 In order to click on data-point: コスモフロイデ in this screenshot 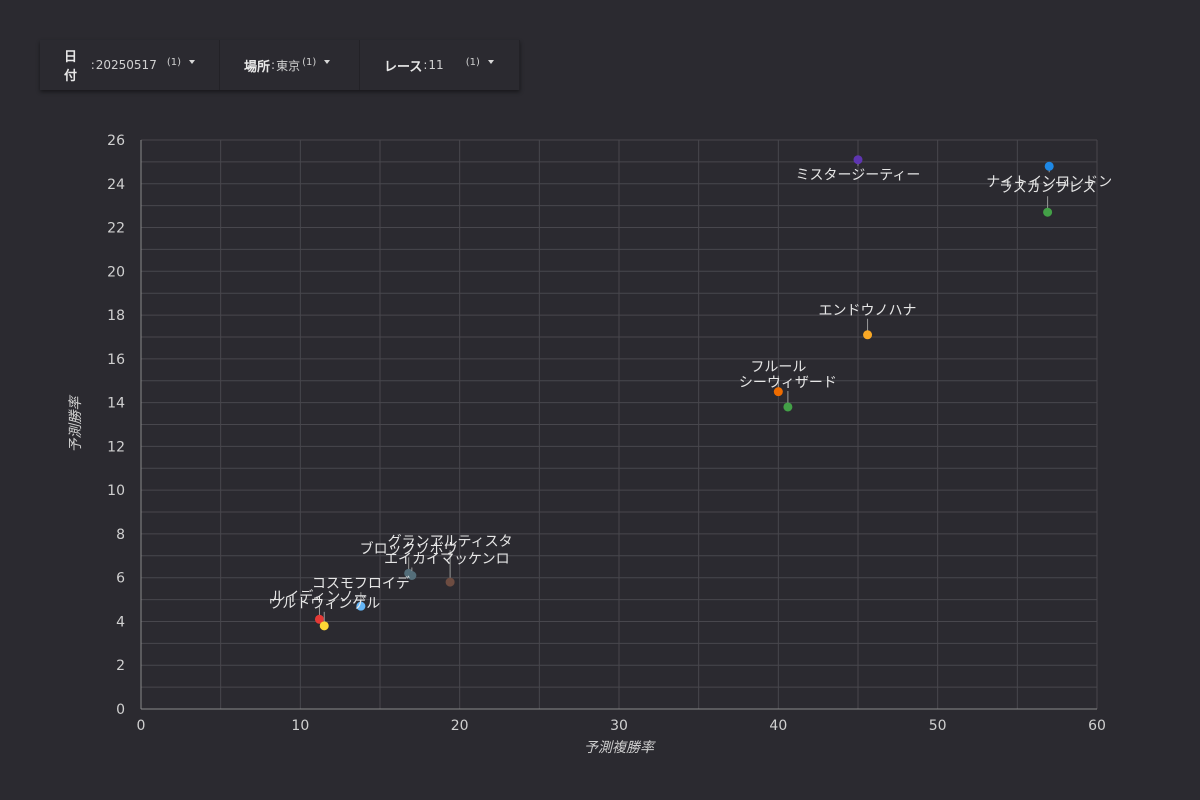, I will do `click(361, 593)`.